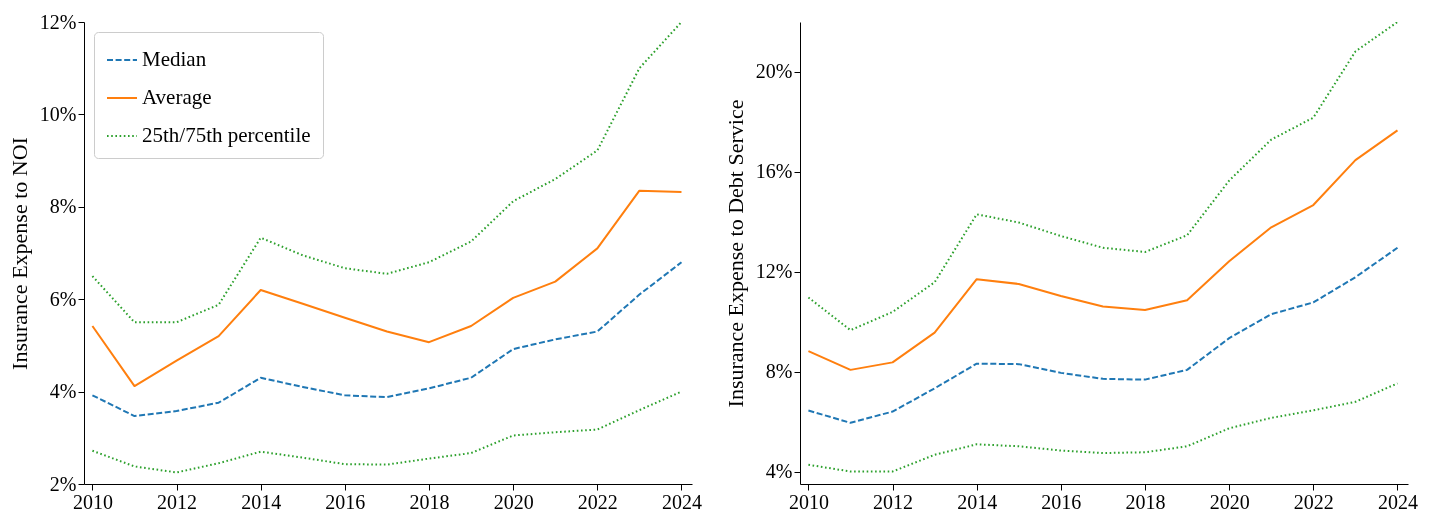 Image resolution: width=1452 pixels, height=517 pixels. I want to click on legend-label: Median, so click(174, 59).